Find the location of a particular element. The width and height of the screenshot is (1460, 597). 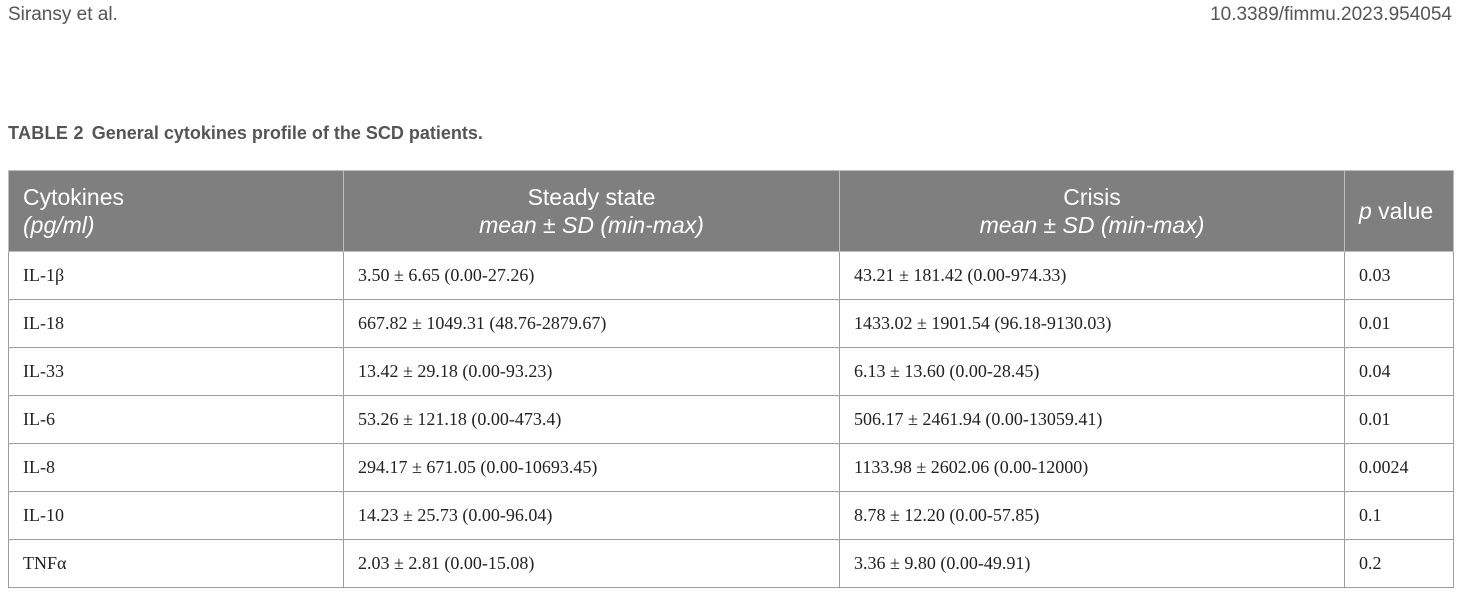

cell-p-value: 0.1 is located at coordinates (1399, 515).